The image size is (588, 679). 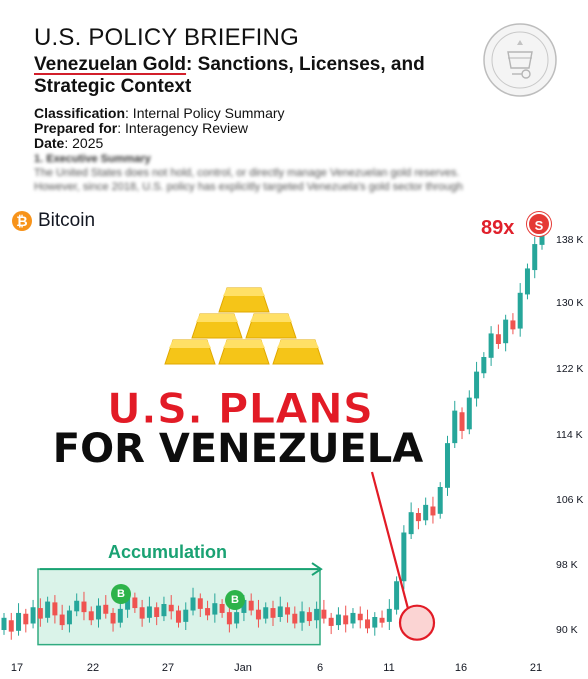 What do you see at coordinates (539, 224) in the screenshot?
I see `sell-badge: S` at bounding box center [539, 224].